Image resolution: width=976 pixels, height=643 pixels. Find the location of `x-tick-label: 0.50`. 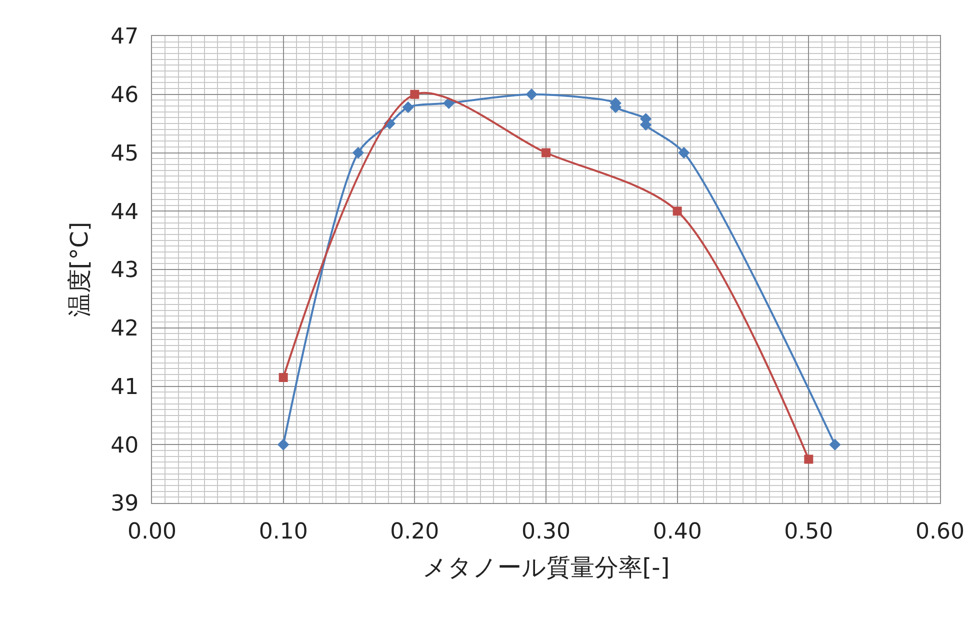

x-tick-label: 0.50 is located at coordinates (809, 531).